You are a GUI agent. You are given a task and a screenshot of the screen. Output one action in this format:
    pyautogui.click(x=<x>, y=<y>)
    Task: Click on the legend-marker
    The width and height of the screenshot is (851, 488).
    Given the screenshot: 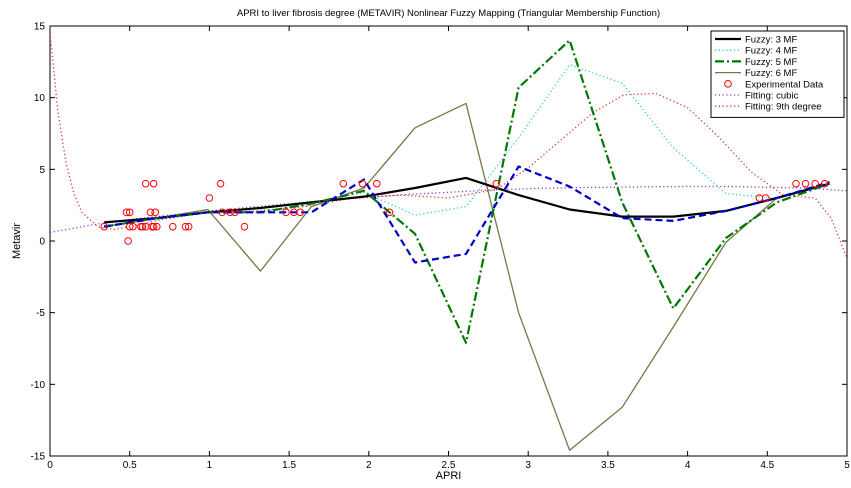 What is the action you would take?
    pyautogui.click(x=728, y=84)
    